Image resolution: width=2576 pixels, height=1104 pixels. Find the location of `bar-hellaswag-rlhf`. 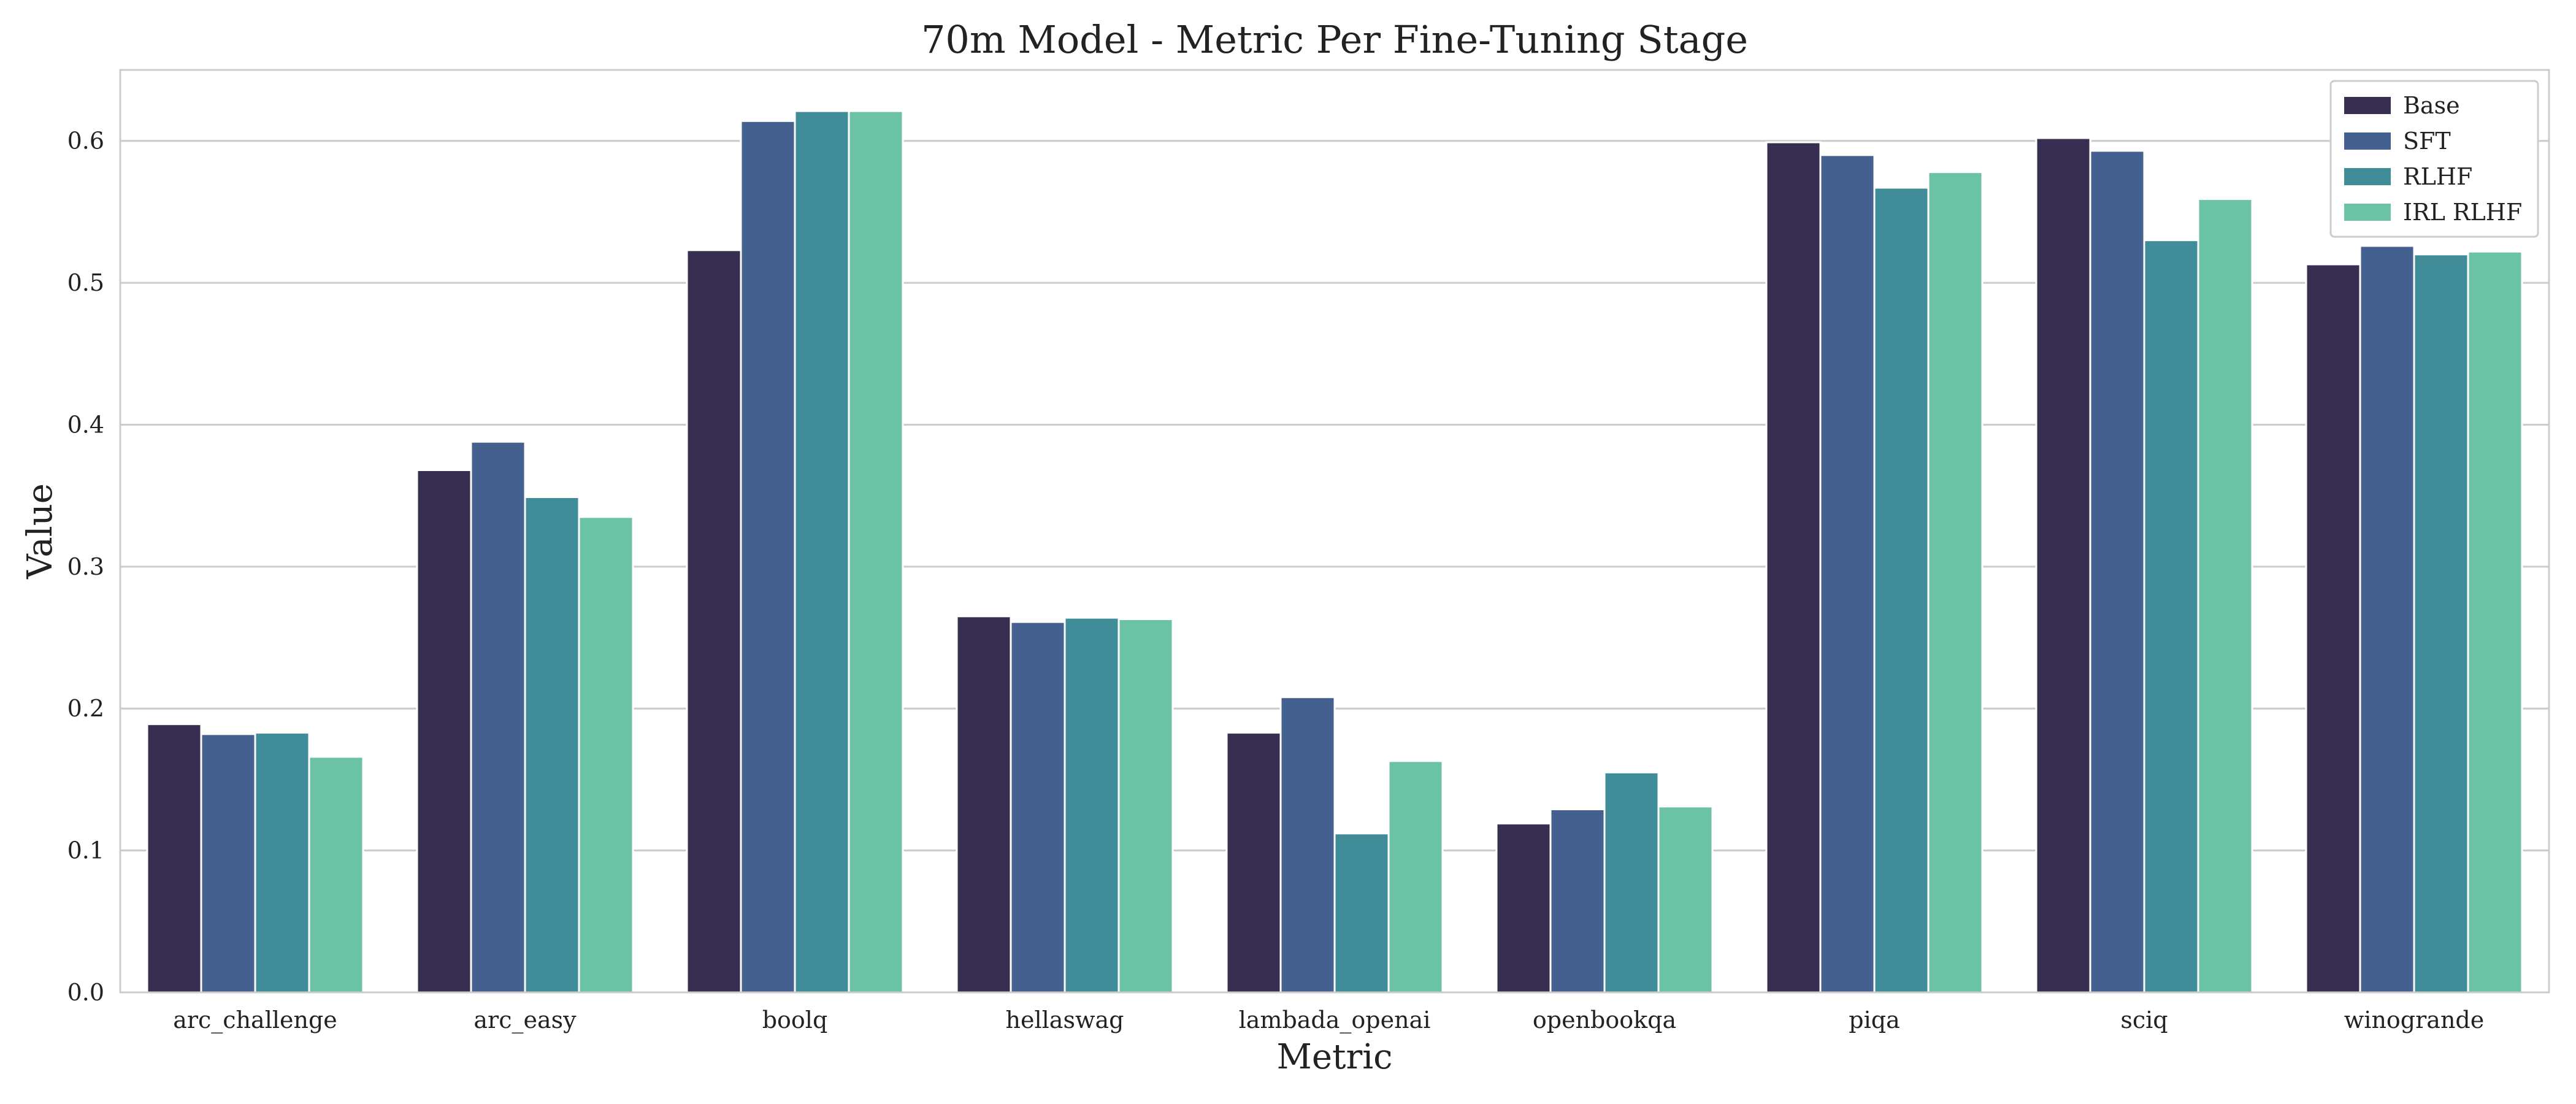

bar-hellaswag-rlhf is located at coordinates (1092, 805).